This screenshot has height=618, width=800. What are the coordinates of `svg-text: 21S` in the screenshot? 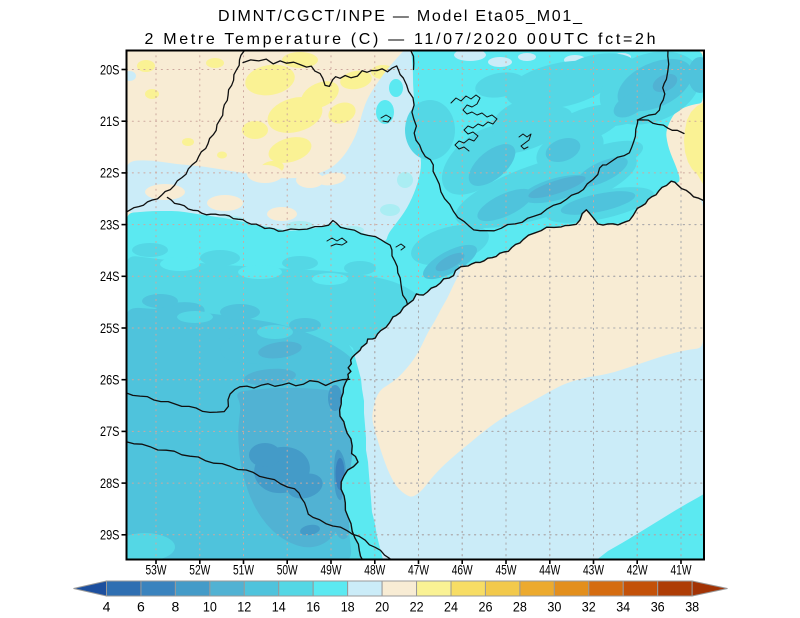 It's located at (110, 121).